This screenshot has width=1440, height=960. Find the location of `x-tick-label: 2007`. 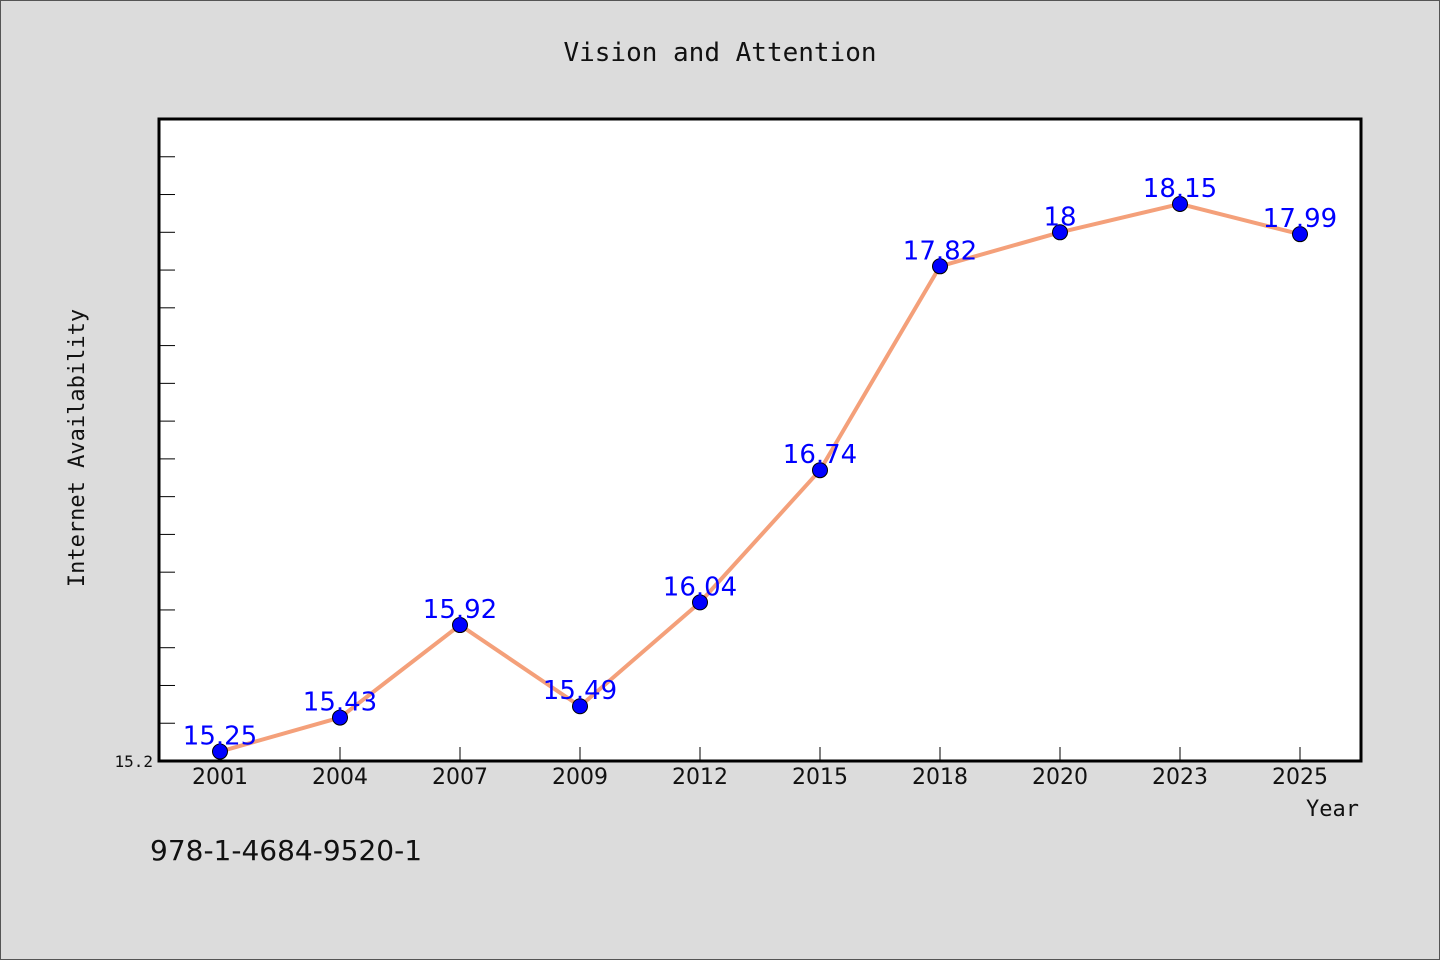

x-tick-label: 2007 is located at coordinates (460, 777).